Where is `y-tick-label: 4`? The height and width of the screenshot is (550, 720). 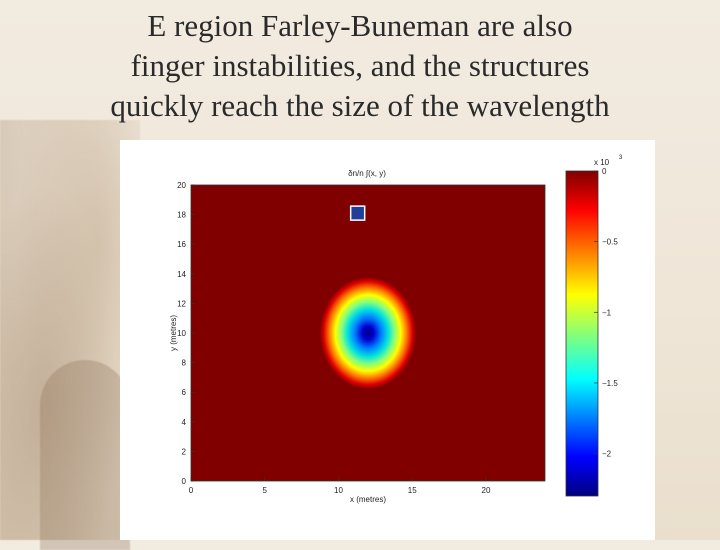 y-tick-label: 4 is located at coordinates (184, 422).